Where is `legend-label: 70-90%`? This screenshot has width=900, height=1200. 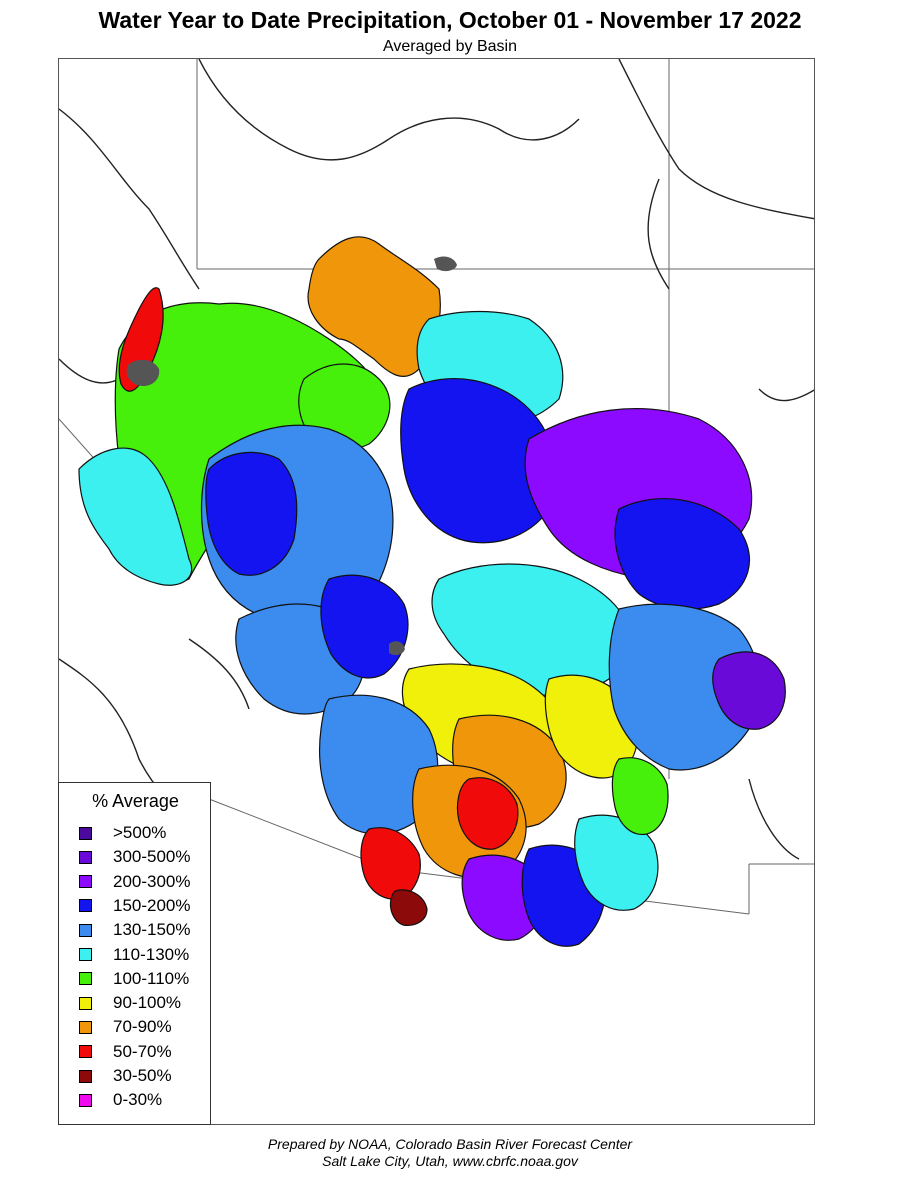
legend-label: 70-90% is located at coordinates (142, 1027).